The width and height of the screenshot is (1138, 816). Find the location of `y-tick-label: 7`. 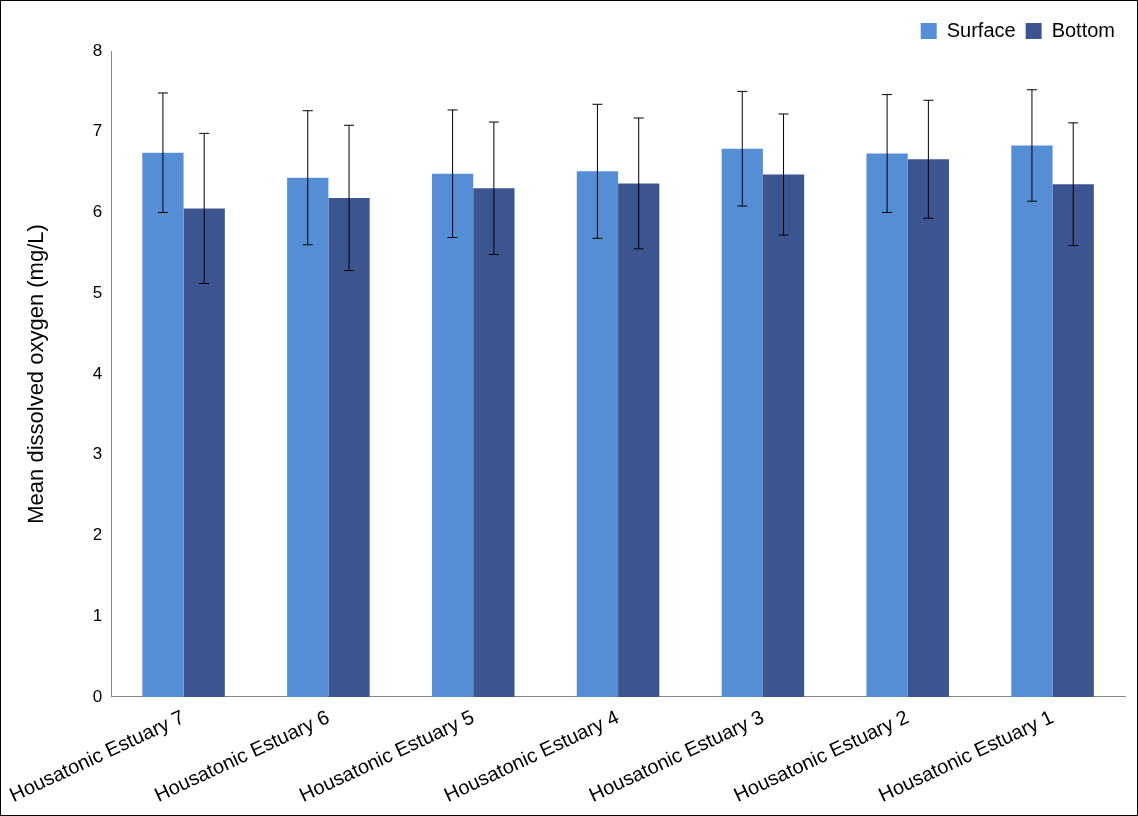

y-tick-label: 7 is located at coordinates (97, 131).